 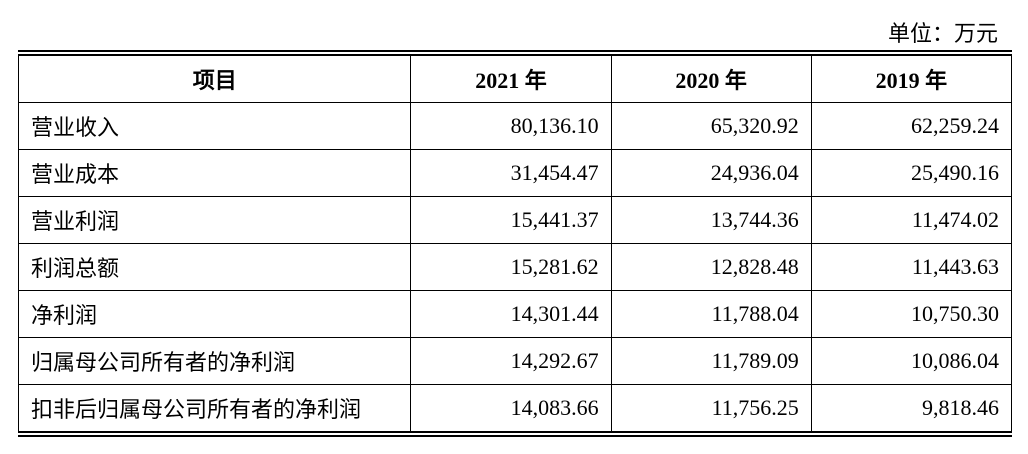 What do you see at coordinates (214, 361) in the screenshot?
I see `row-label: 归属母公司所有者的净利润` at bounding box center [214, 361].